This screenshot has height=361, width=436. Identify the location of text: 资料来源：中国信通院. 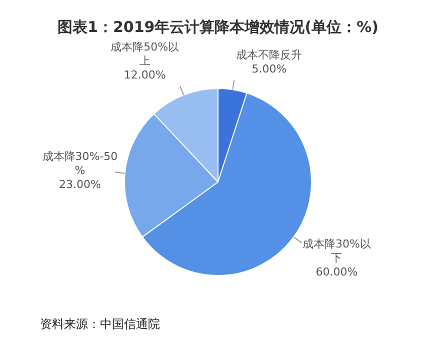
(100, 324).